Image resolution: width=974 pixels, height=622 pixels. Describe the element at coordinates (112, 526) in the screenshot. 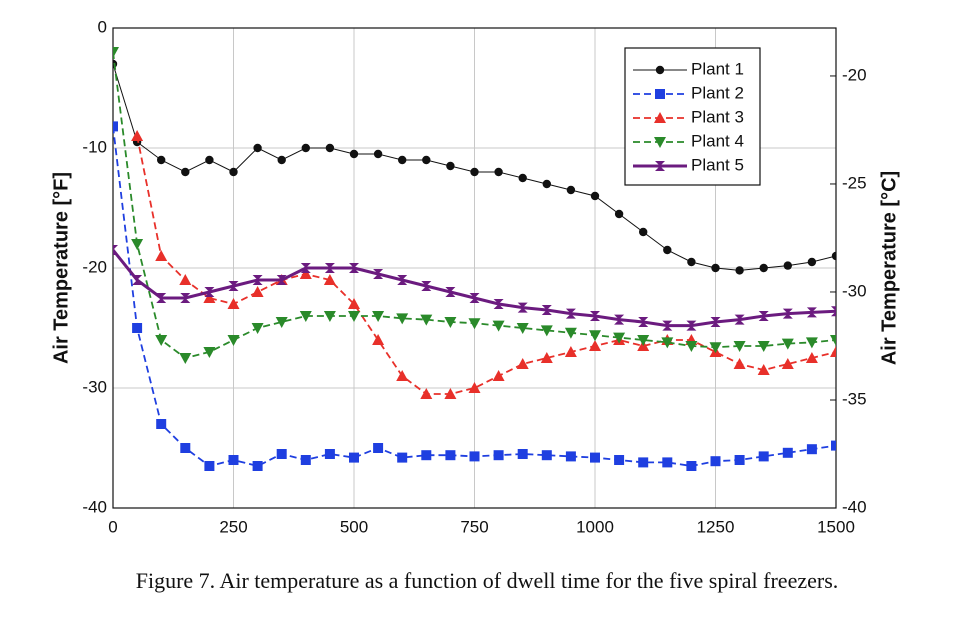

I see `x-tick-label: 0` at that location.